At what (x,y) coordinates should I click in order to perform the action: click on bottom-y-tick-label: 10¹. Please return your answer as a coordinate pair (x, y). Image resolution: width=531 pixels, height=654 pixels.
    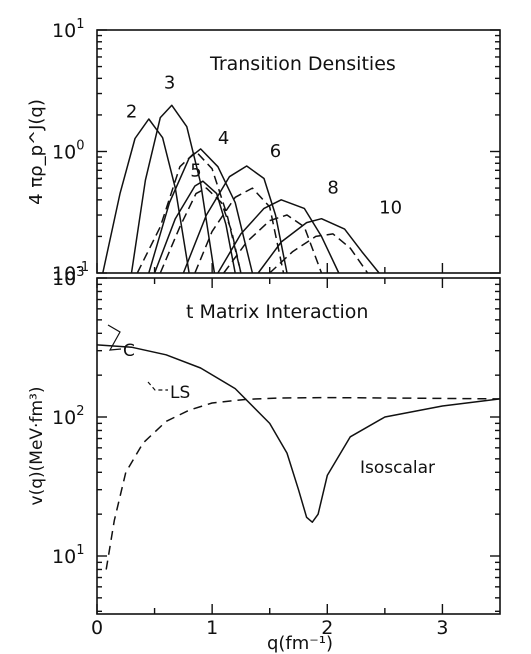
    Looking at the image, I should click on (68, 555).